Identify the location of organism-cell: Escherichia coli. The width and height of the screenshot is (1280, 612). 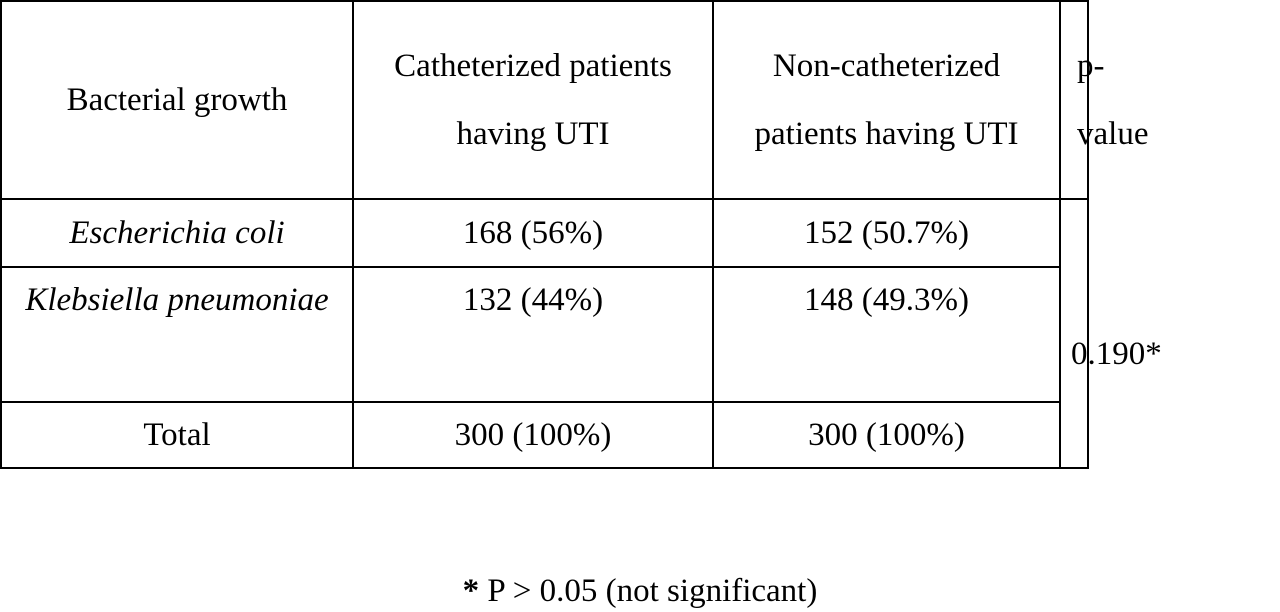
(177, 233).